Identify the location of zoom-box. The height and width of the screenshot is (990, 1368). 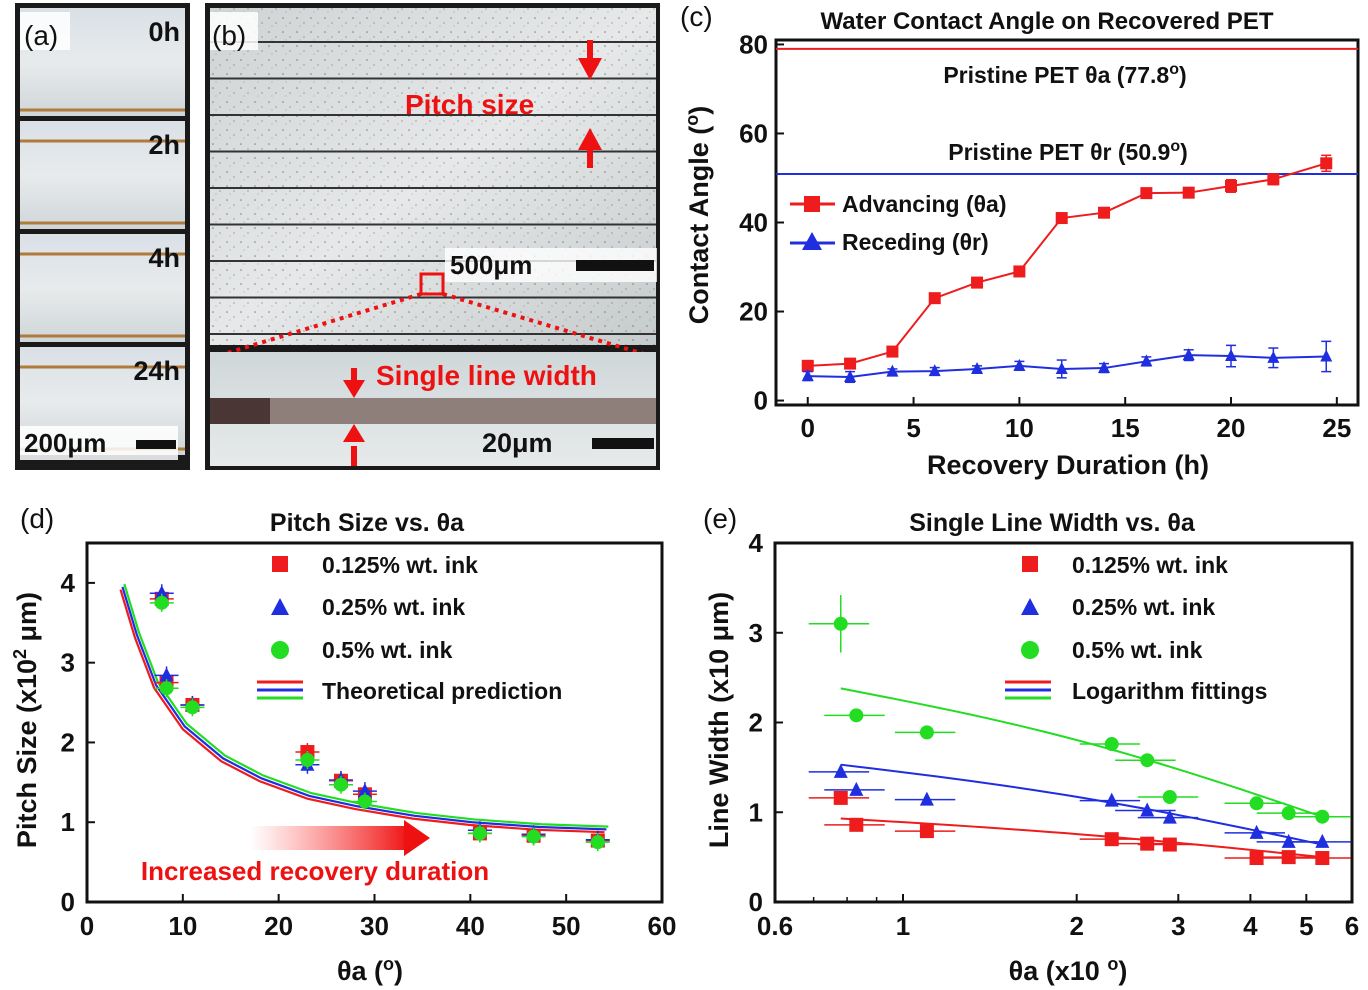
(432, 284).